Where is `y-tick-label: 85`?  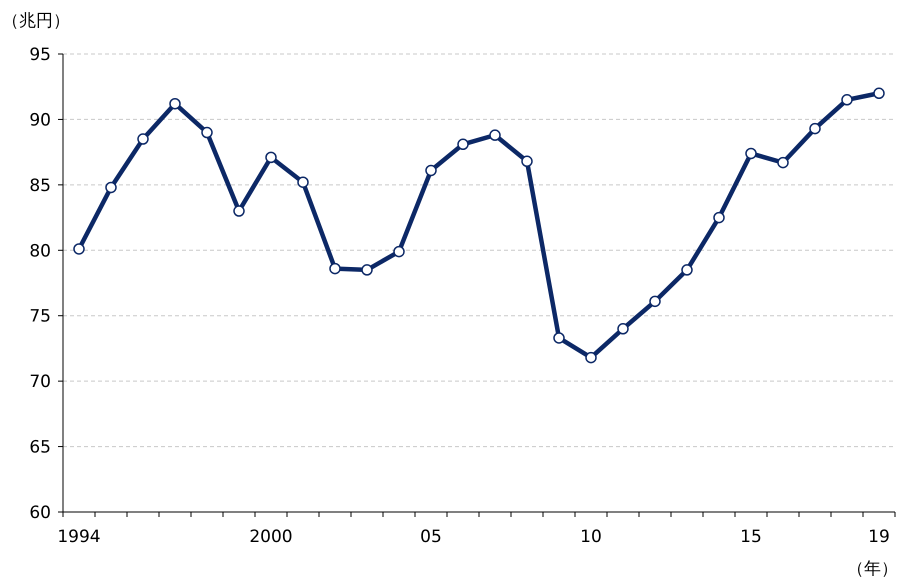
y-tick-label: 85 is located at coordinates (40, 186).